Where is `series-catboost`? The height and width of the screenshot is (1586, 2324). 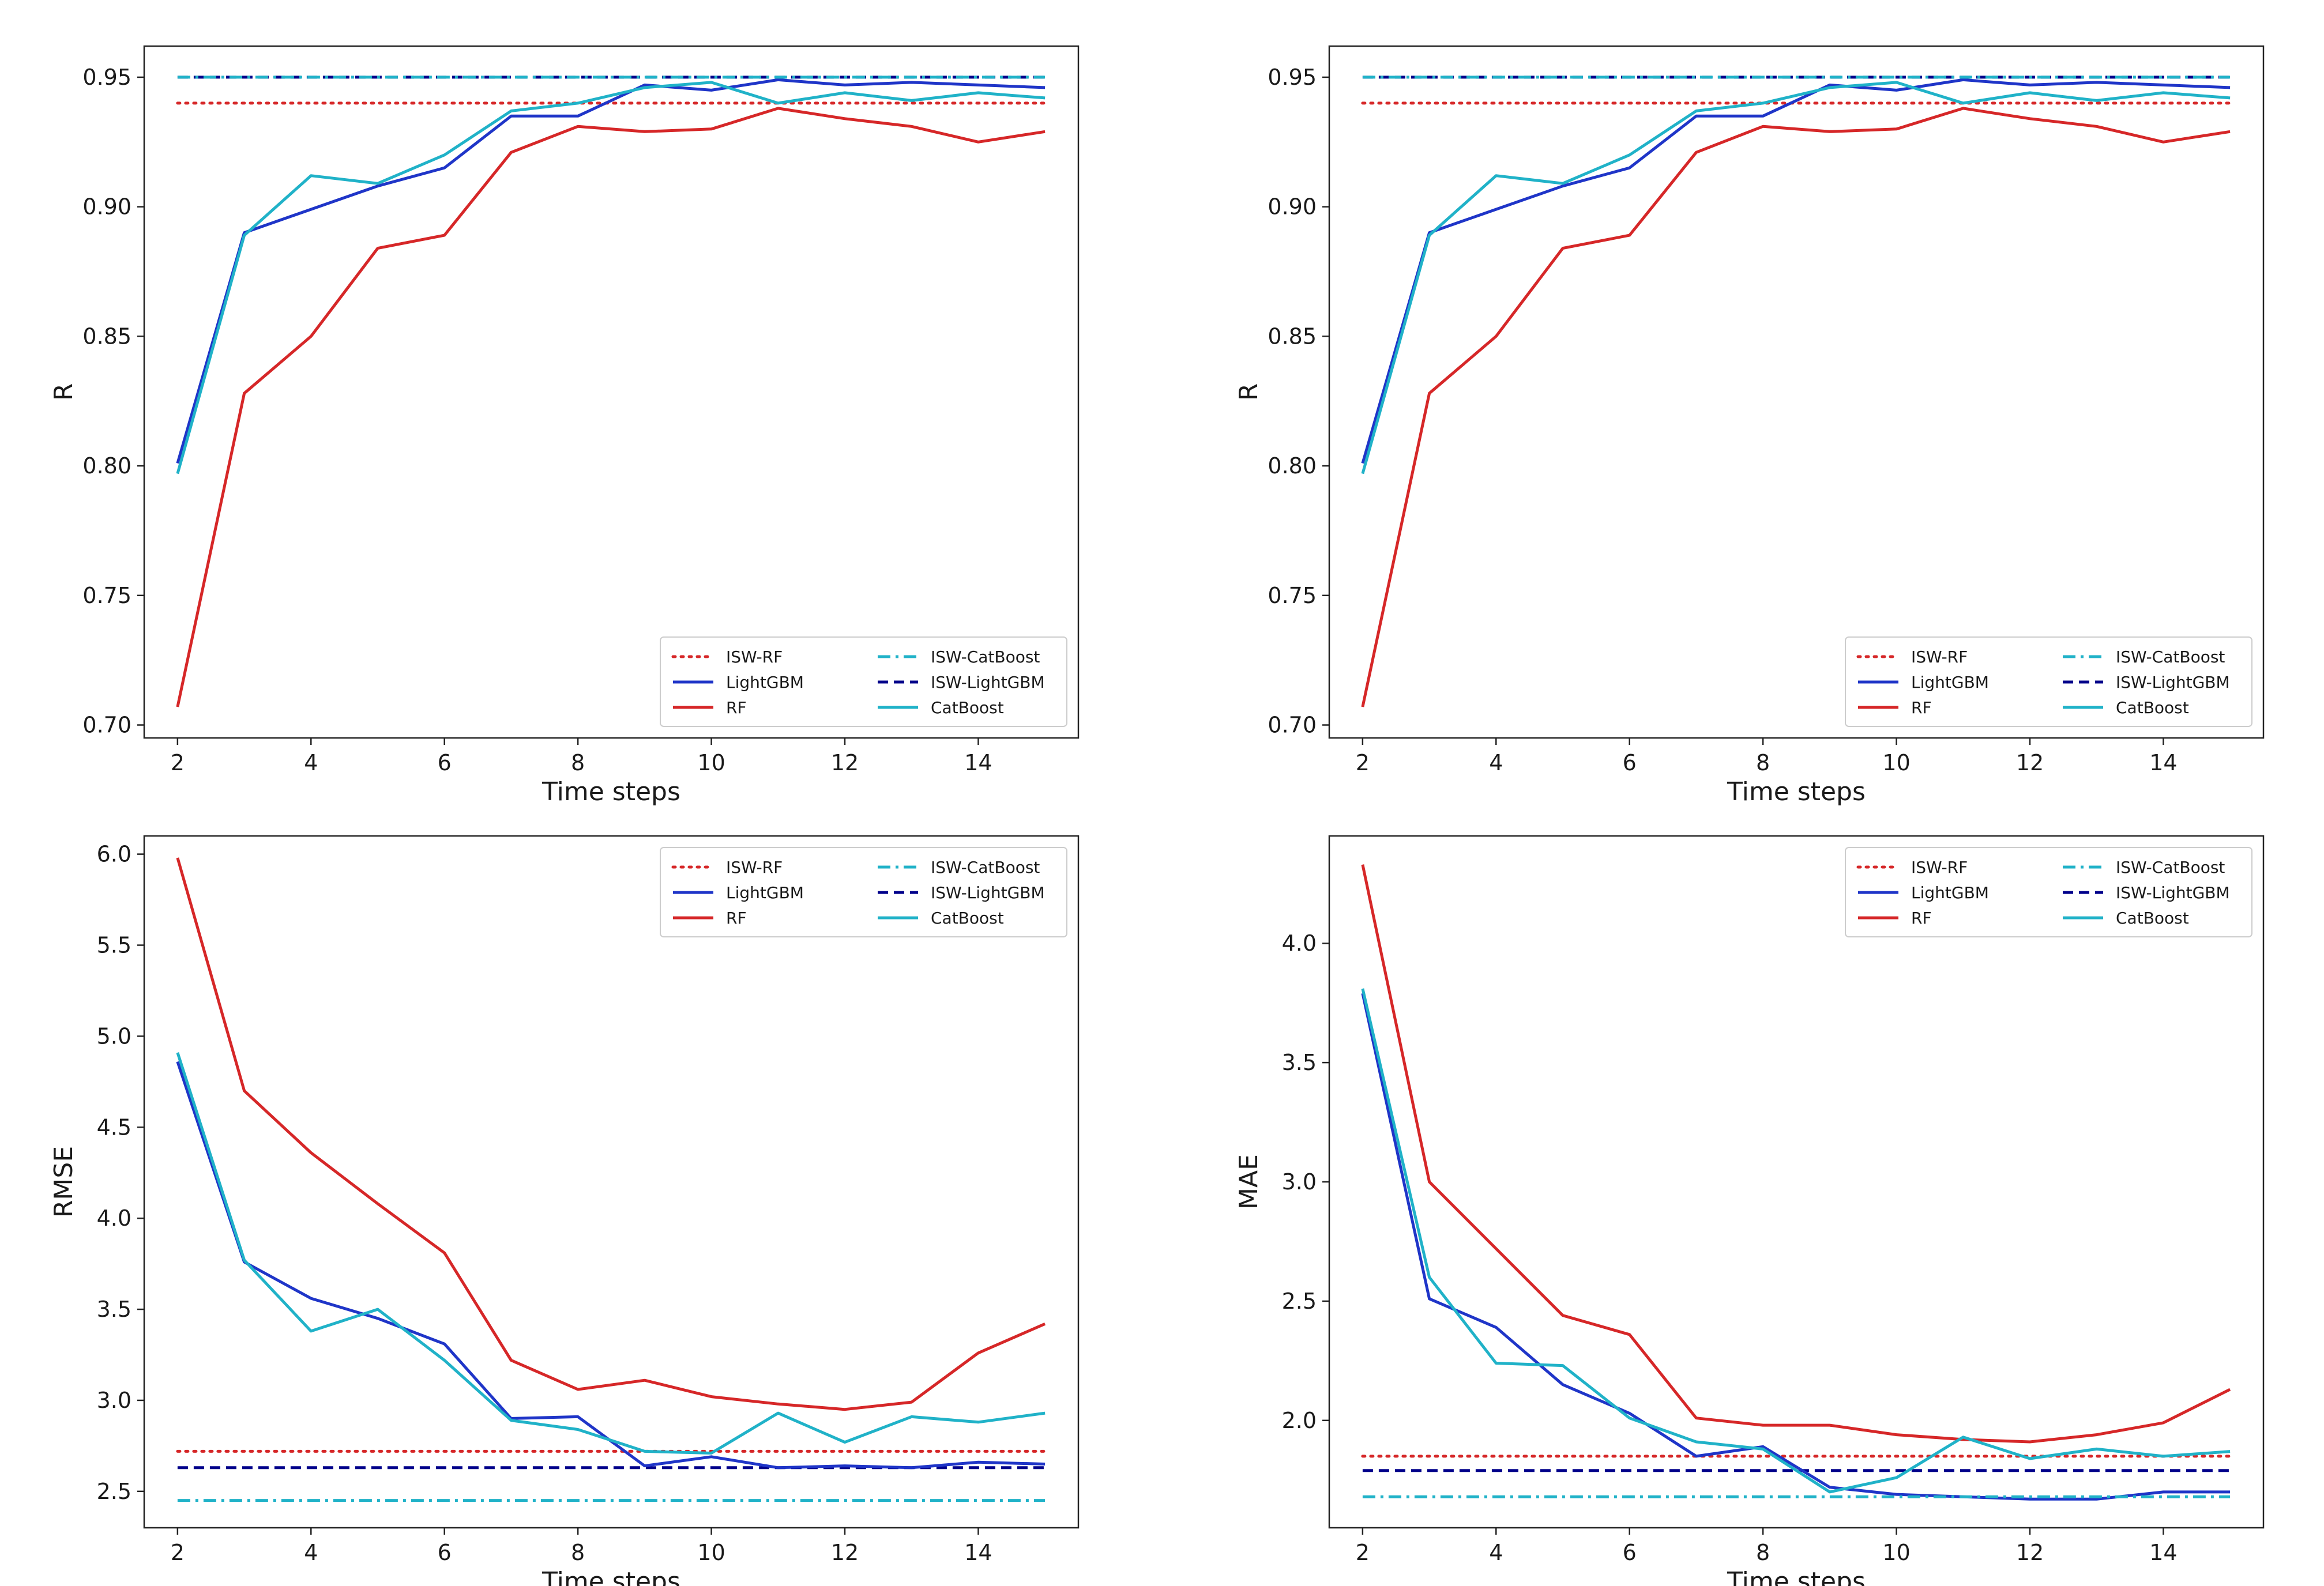 series-catboost is located at coordinates (1796, 277).